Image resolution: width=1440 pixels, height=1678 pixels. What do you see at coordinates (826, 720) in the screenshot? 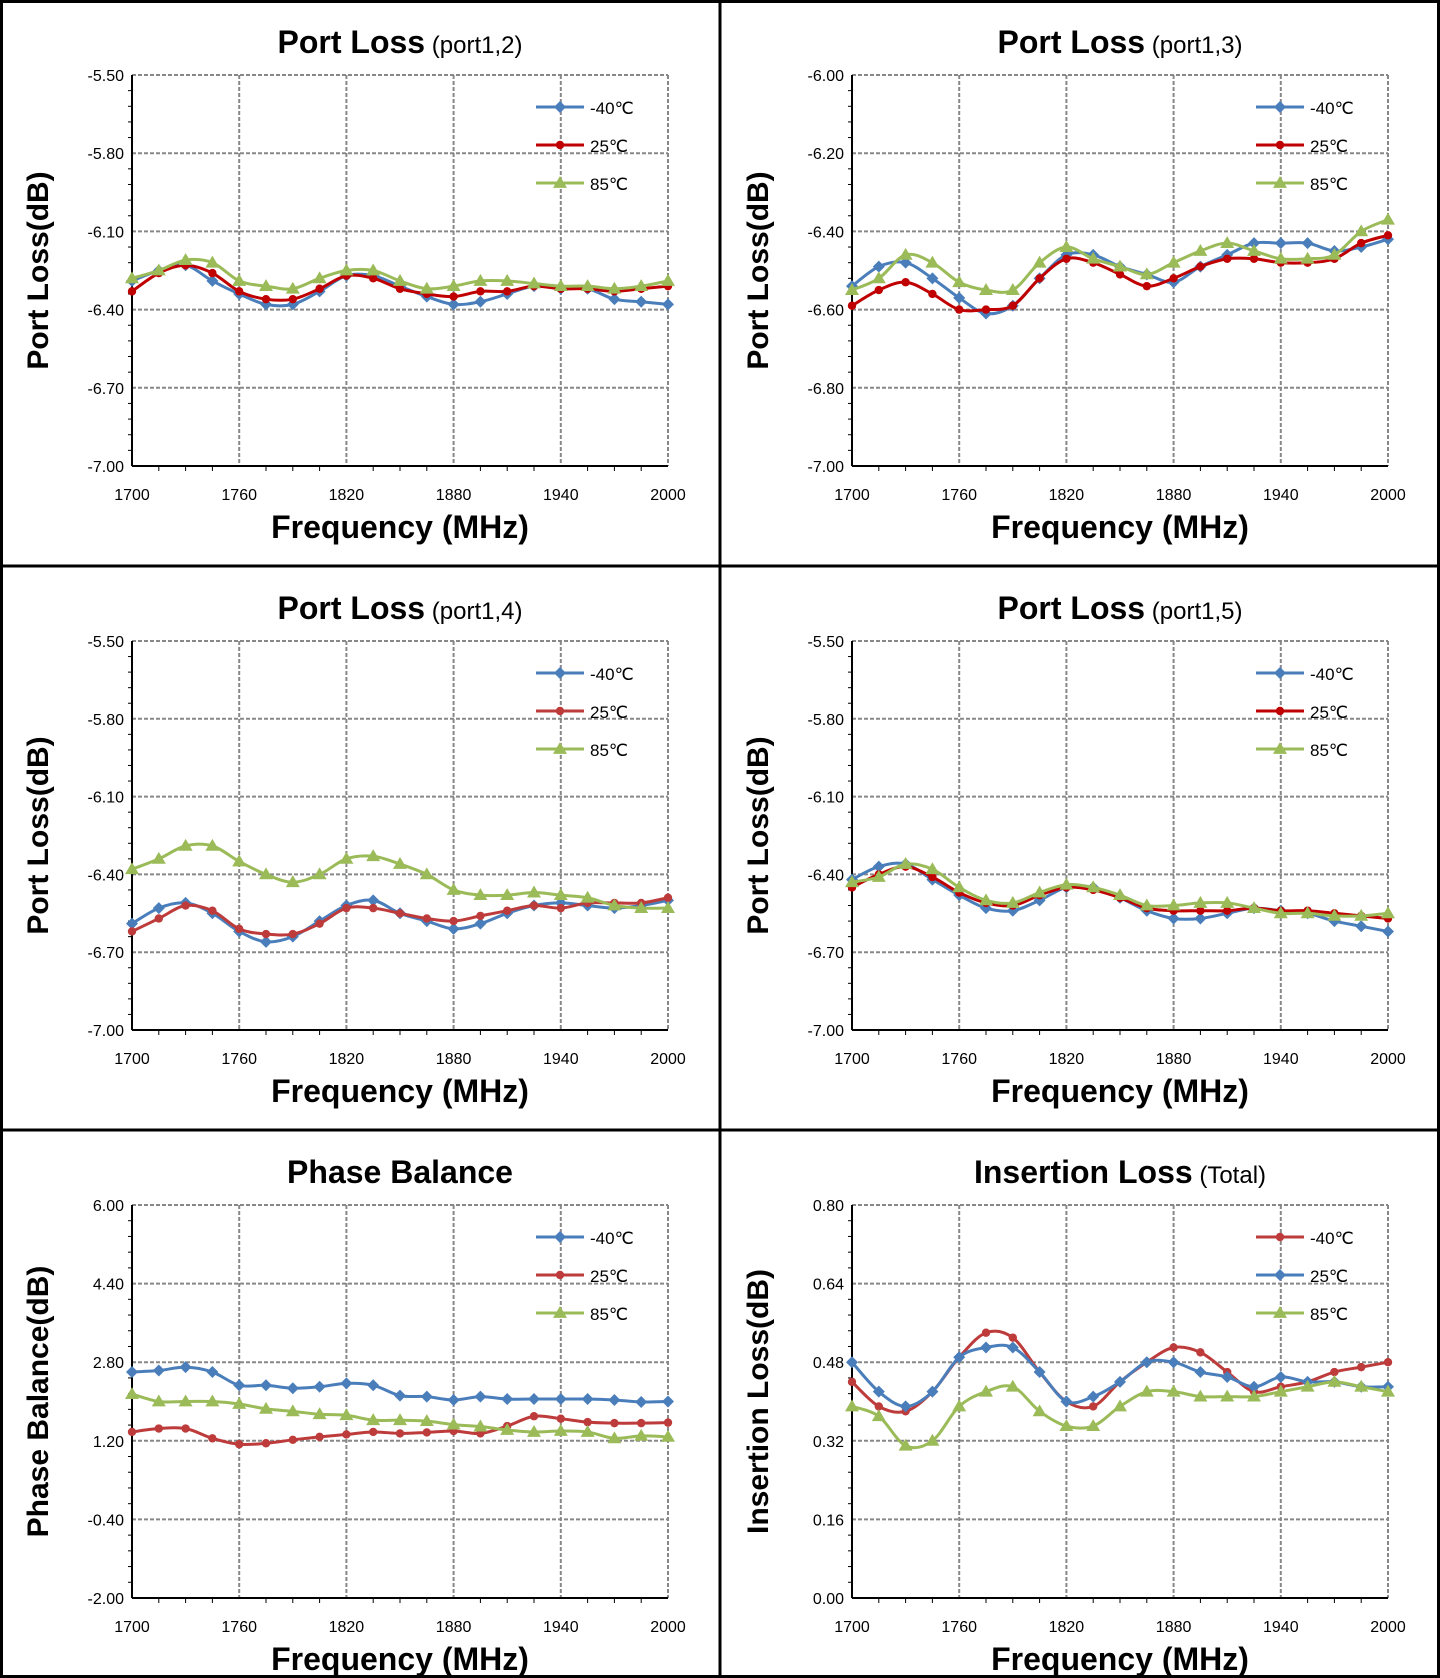
I see `y-tick-label: -5.80` at bounding box center [826, 720].